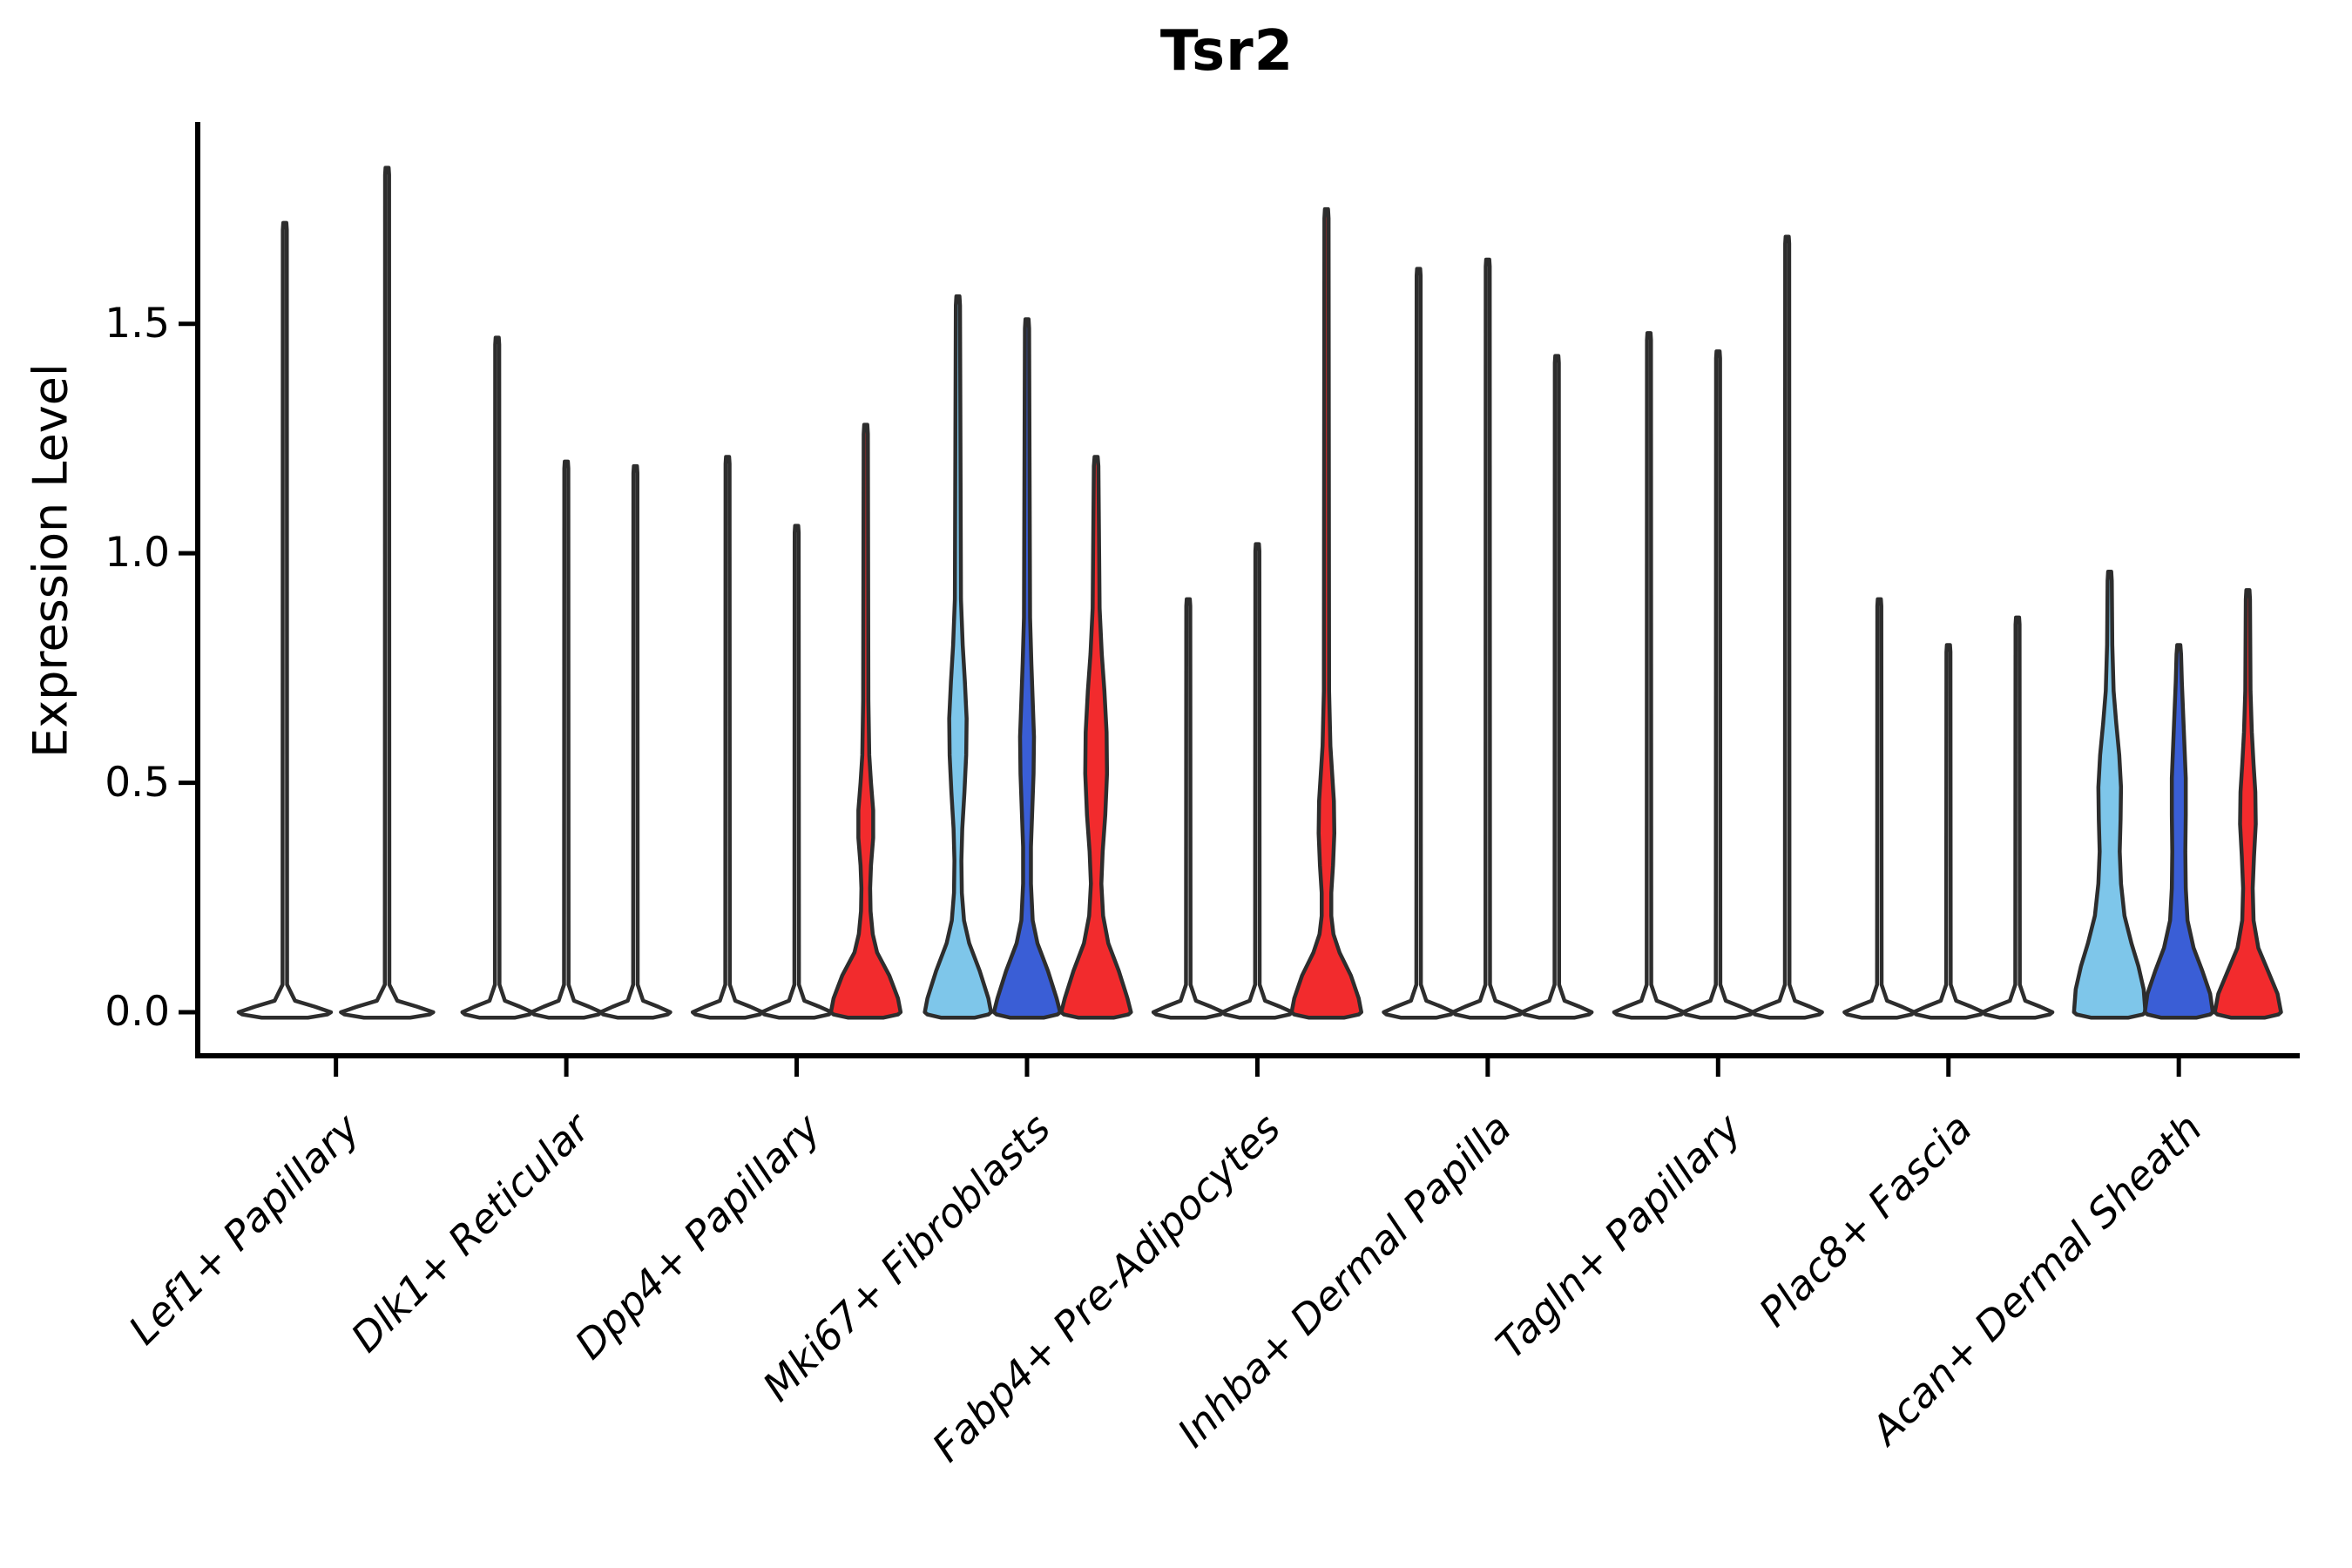 This screenshot has height=1568, width=2352. What do you see at coordinates (137, 1012) in the screenshot?
I see `y-tick-label: 0.0` at bounding box center [137, 1012].